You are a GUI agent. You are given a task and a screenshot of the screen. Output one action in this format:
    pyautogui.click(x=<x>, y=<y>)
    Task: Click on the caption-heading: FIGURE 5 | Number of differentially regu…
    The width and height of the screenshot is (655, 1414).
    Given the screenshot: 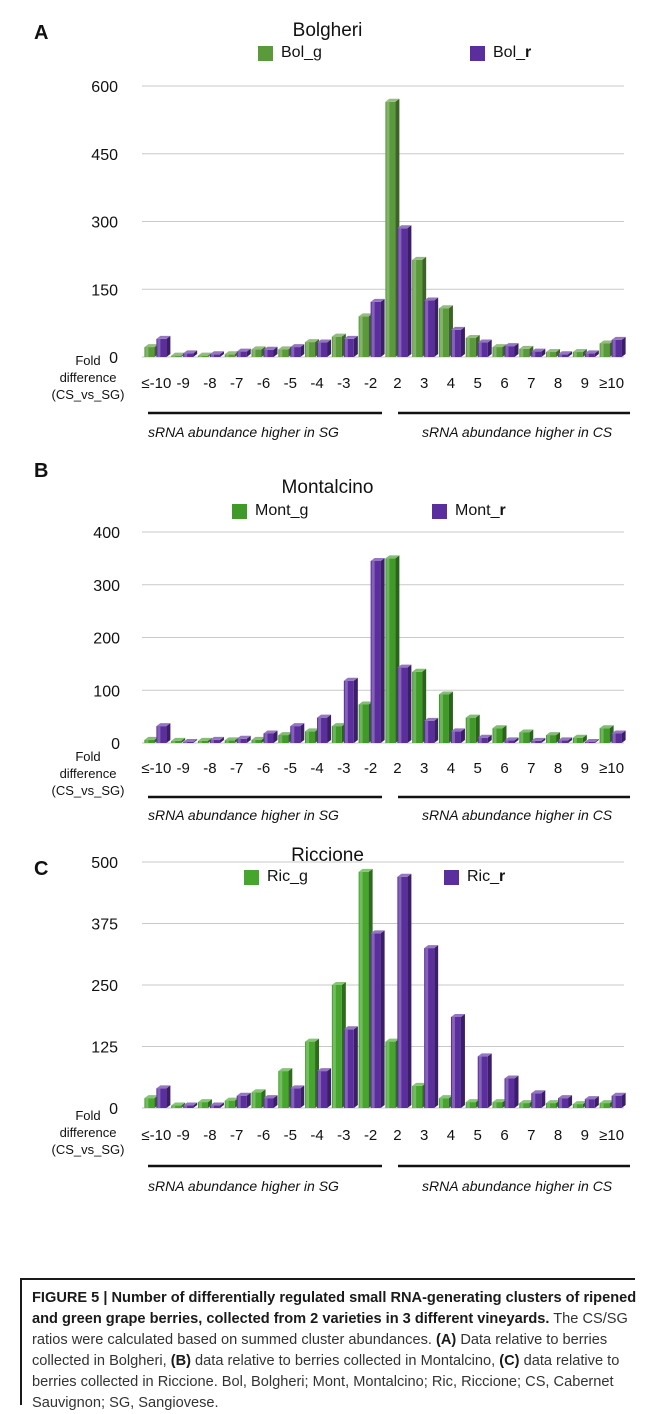 What is the action you would take?
    pyautogui.click(x=334, y=1308)
    